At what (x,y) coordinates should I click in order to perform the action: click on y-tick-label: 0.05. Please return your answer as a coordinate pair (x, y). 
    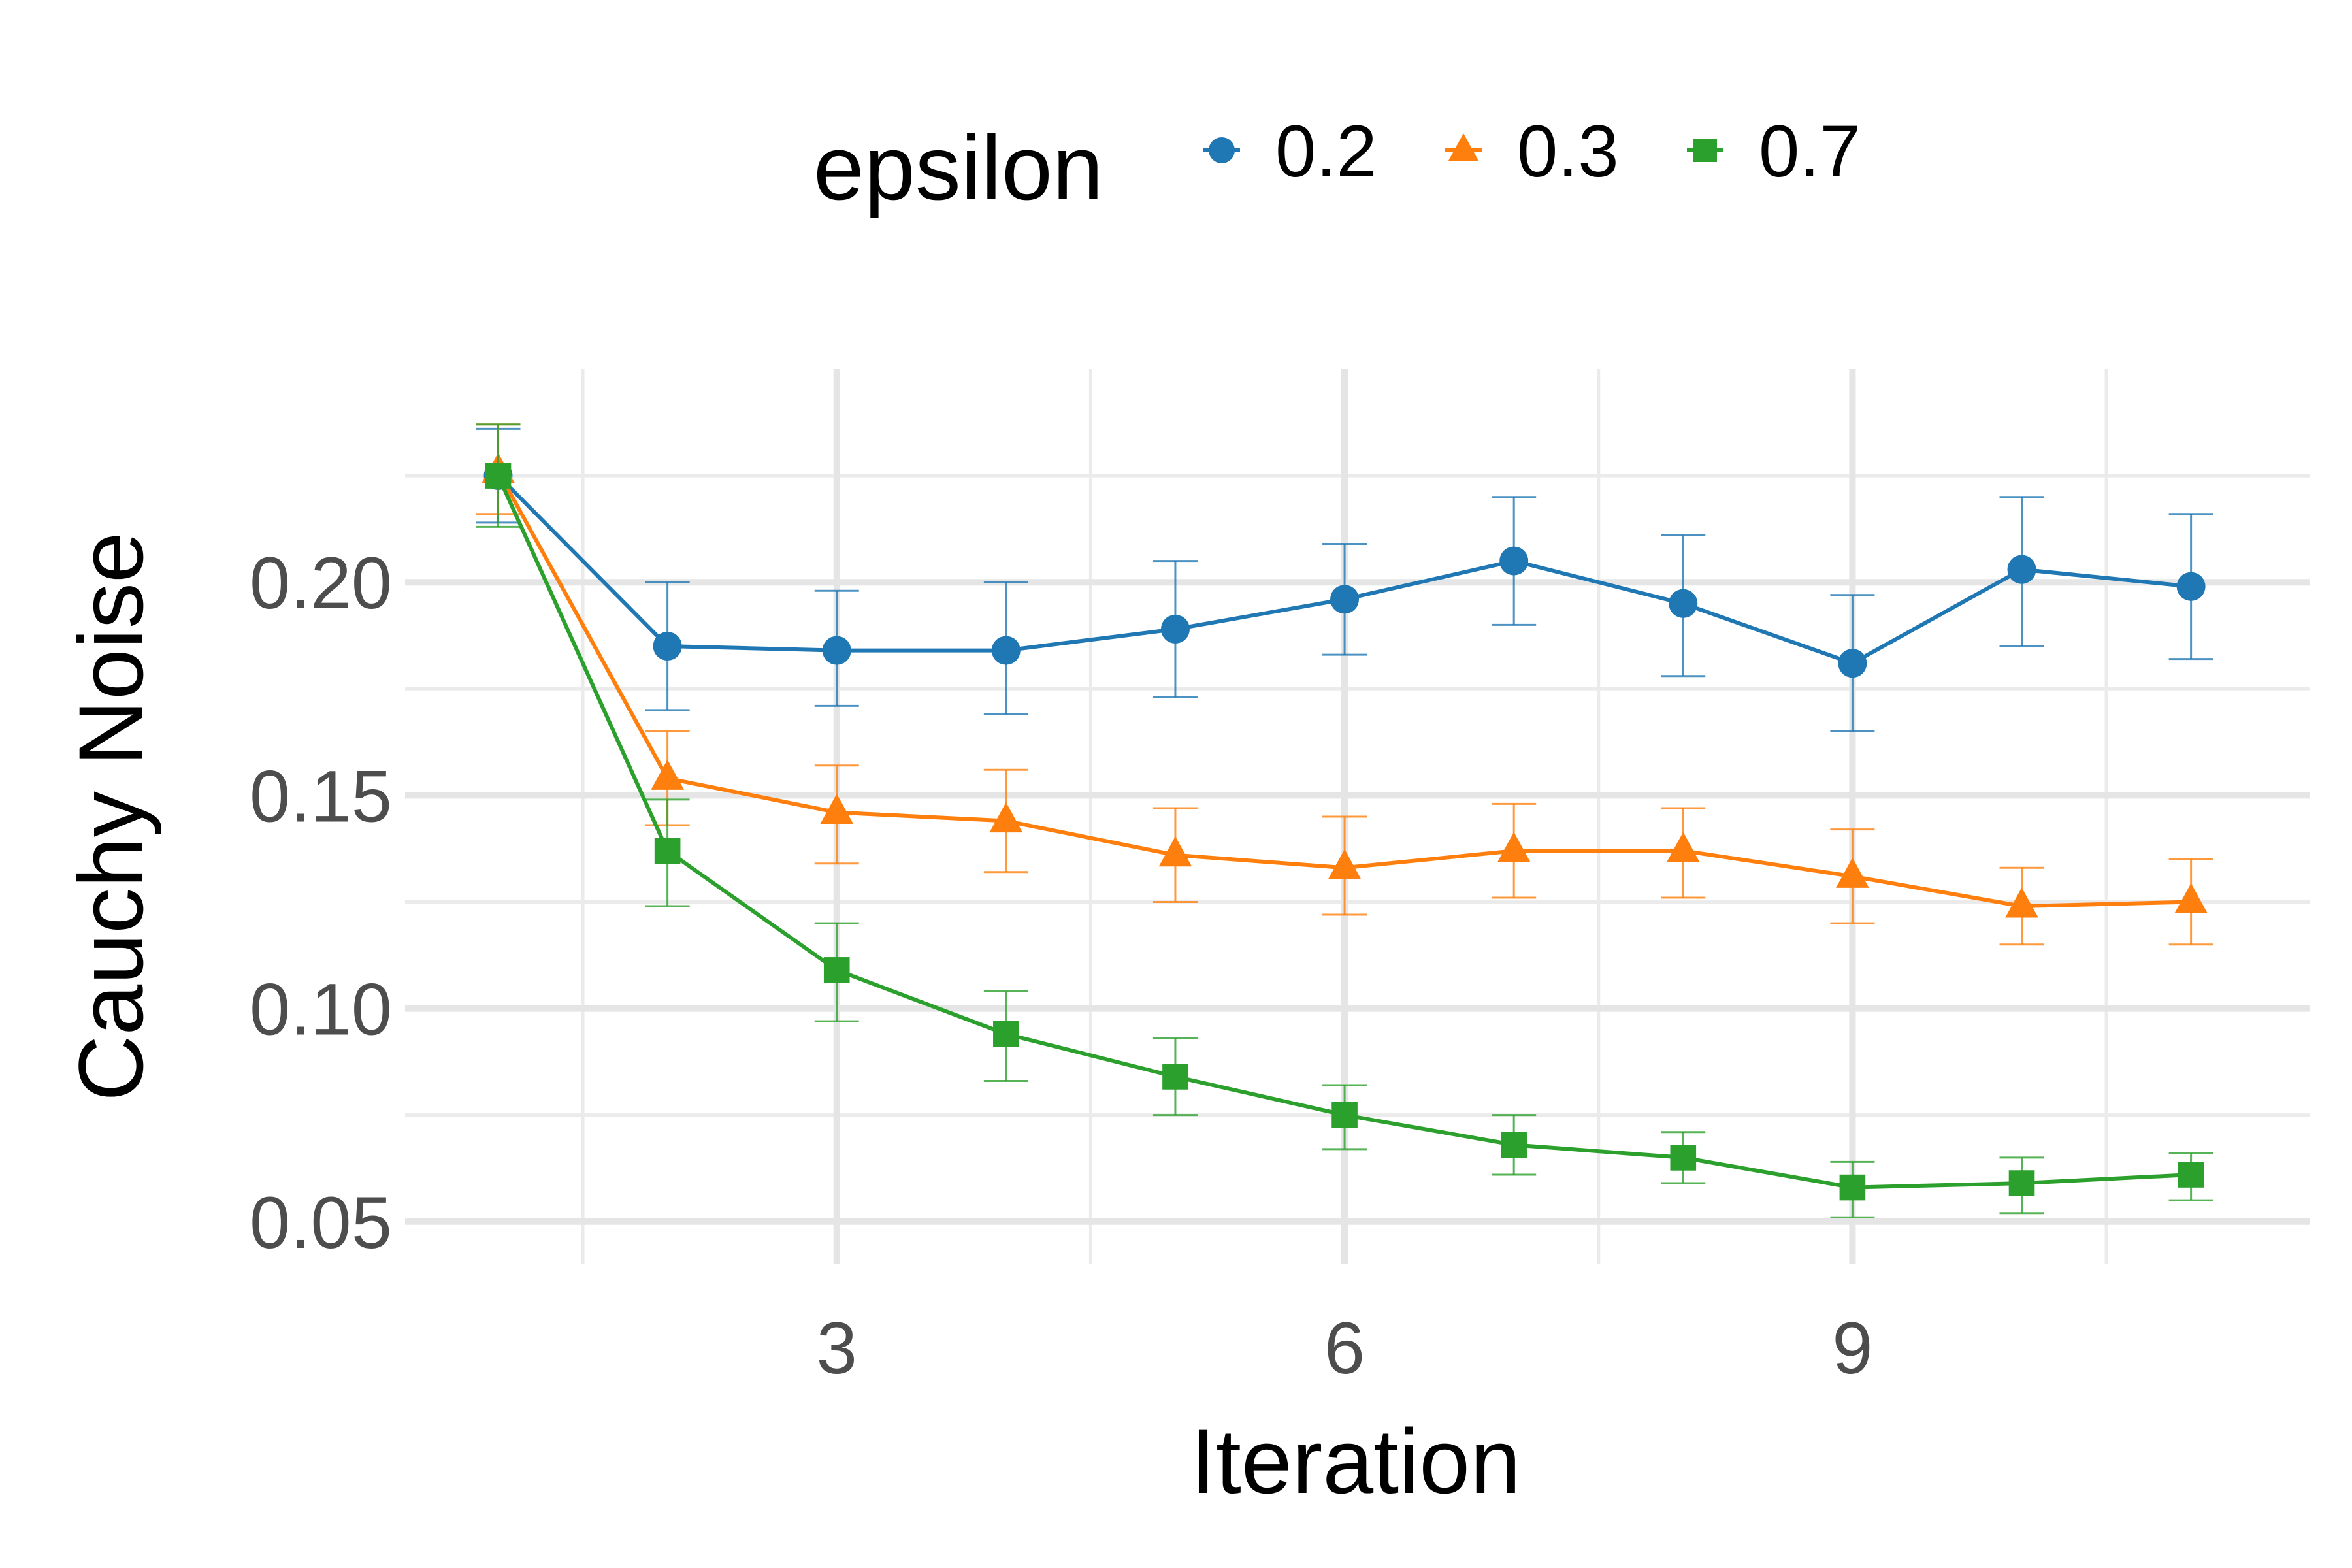
    Looking at the image, I should click on (321, 1223).